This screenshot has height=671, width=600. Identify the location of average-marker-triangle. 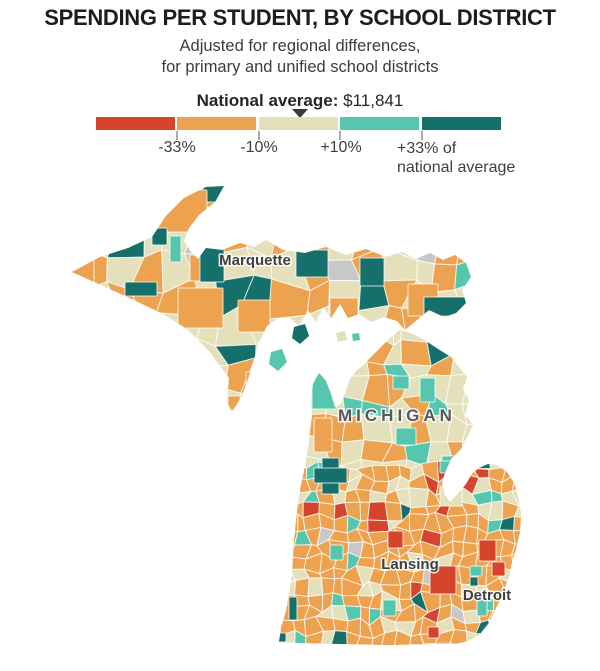
(300, 113).